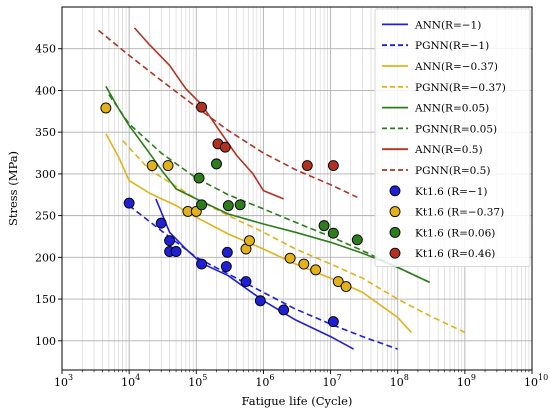 The height and width of the screenshot is (411, 550). I want to click on legend-label-11: Kt1.6 (R=0.46), so click(455, 254).